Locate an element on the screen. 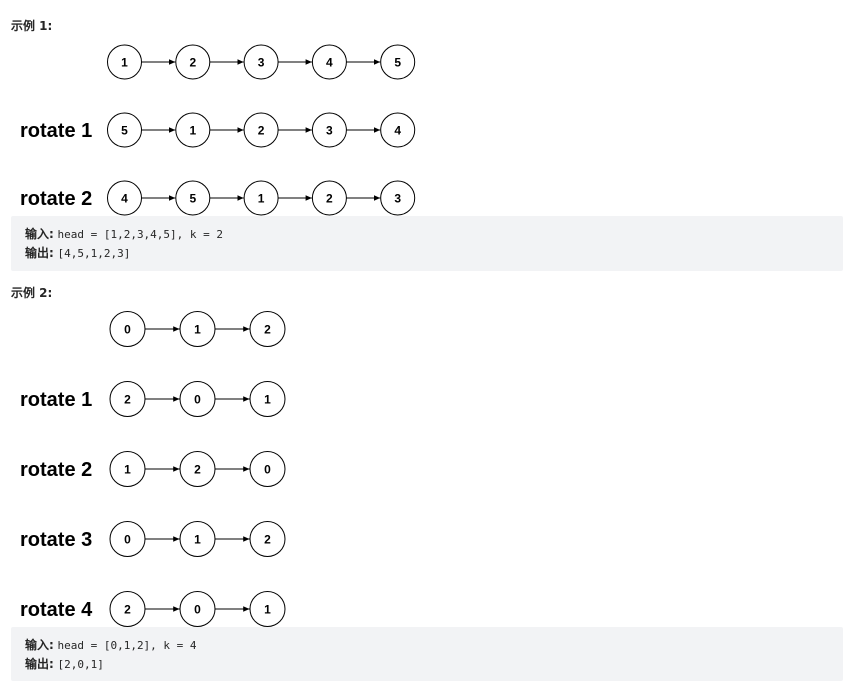 This screenshot has height=694, width=848. rotate-label: rotate 4 is located at coordinates (56, 610).